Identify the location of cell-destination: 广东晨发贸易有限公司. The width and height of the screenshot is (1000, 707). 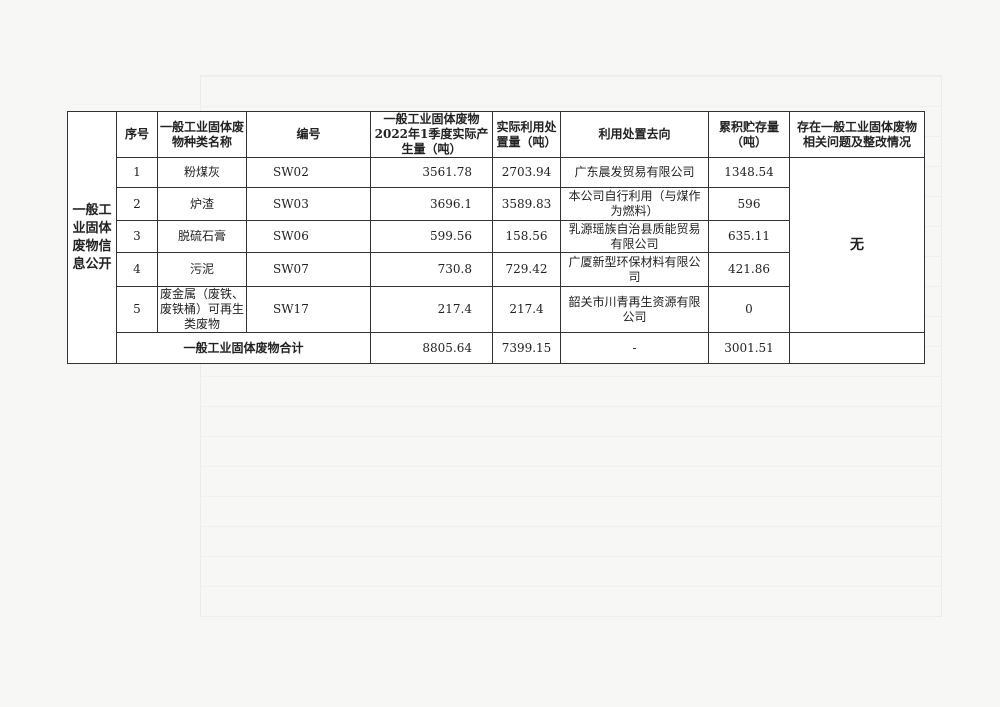
(634, 172).